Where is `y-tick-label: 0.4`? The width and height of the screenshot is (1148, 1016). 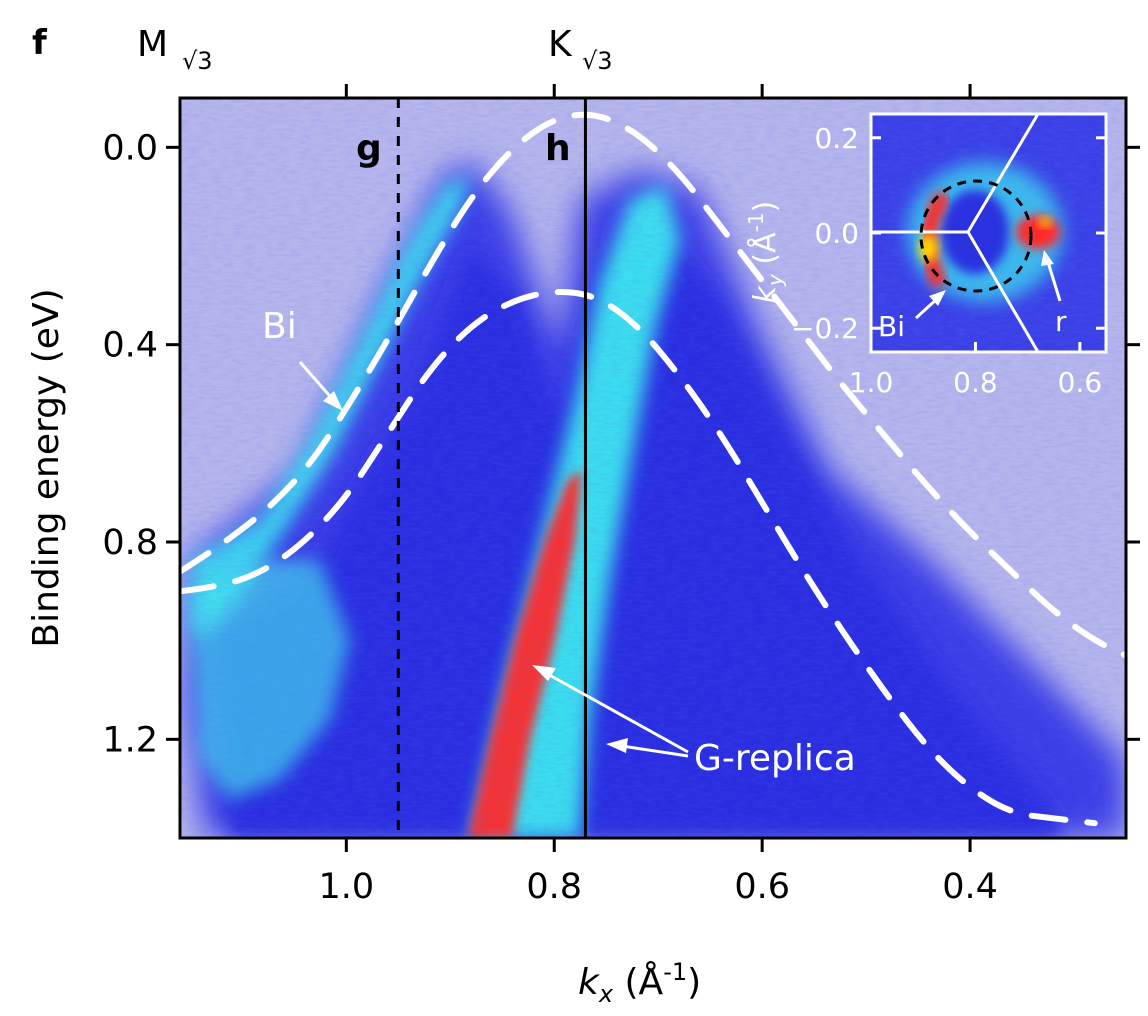 y-tick-label: 0.4 is located at coordinates (130, 346).